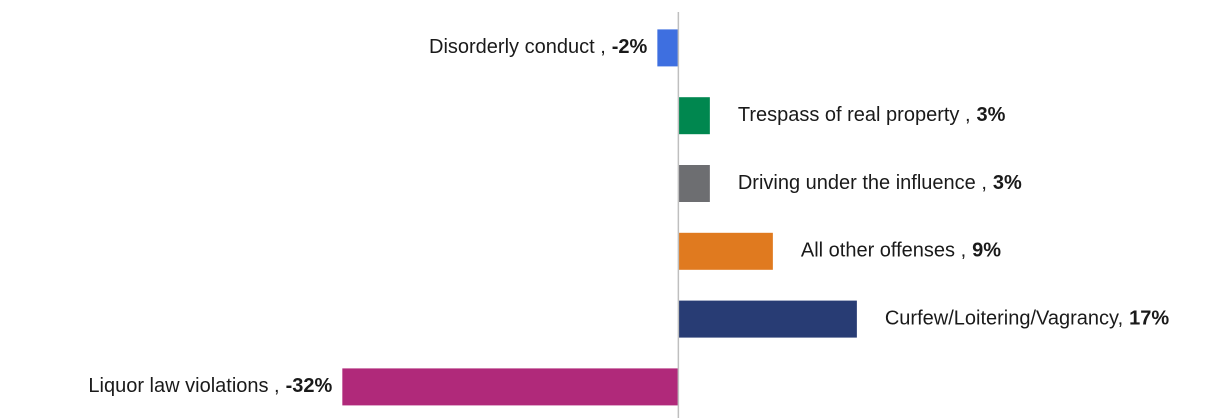 The height and width of the screenshot is (418, 1216). Describe the element at coordinates (862, 183) in the screenshot. I see `category-label: Driving under the influence ,` at that location.